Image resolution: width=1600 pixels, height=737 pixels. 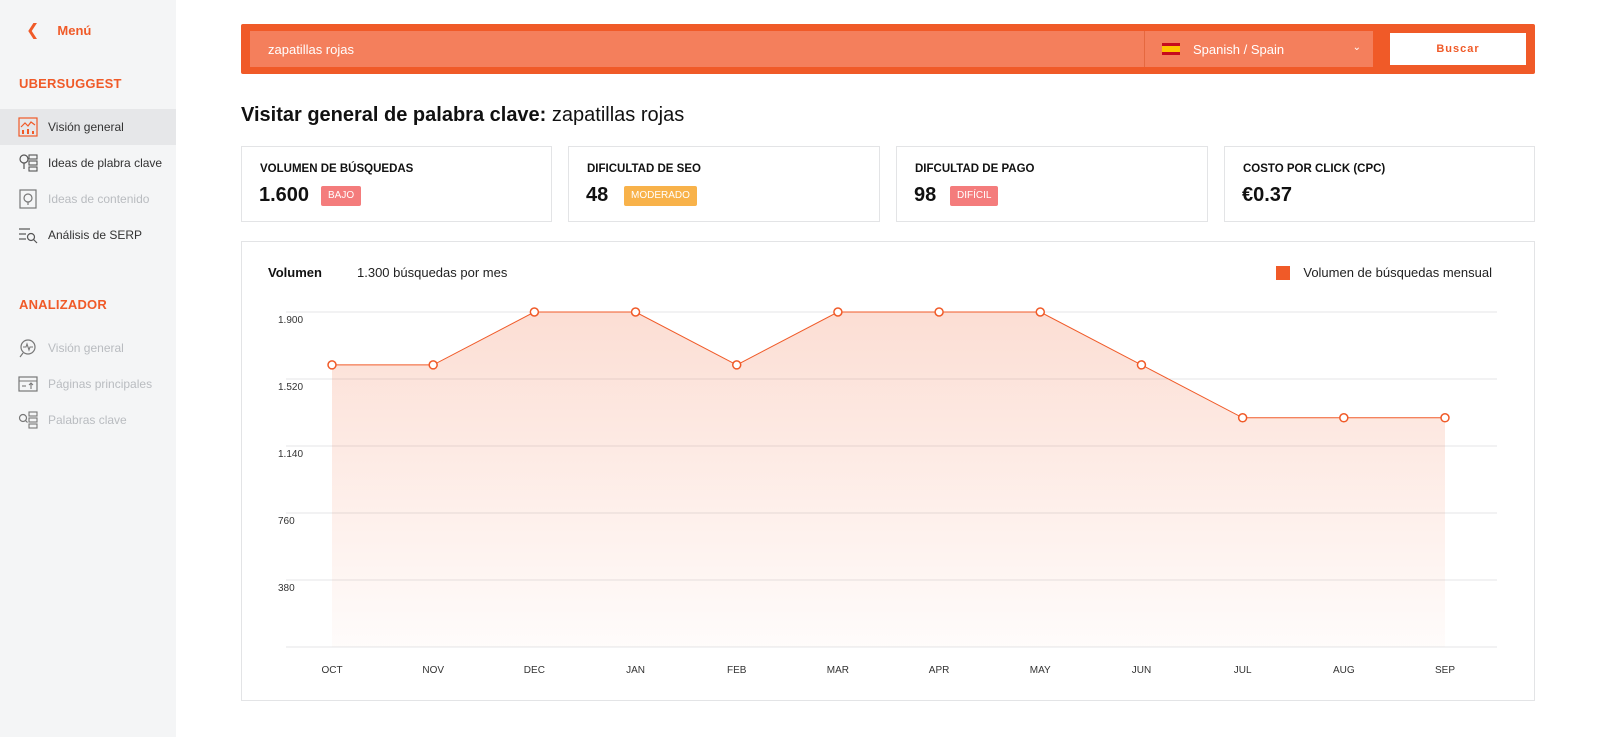 I want to click on sidebar-item-top-pages: Páginas principales, so click(x=88, y=384).